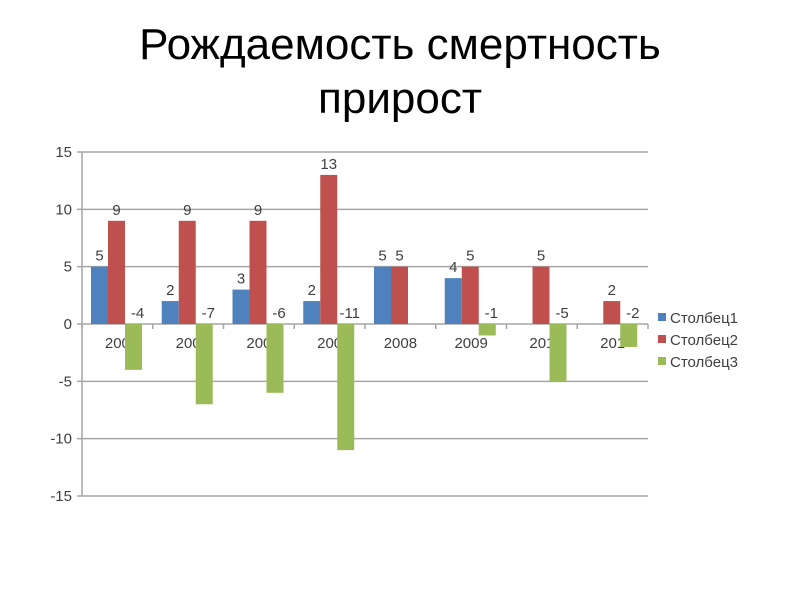 This screenshot has height=600, width=800. What do you see at coordinates (632, 313) in the screenshot?
I see `data-label: -2` at bounding box center [632, 313].